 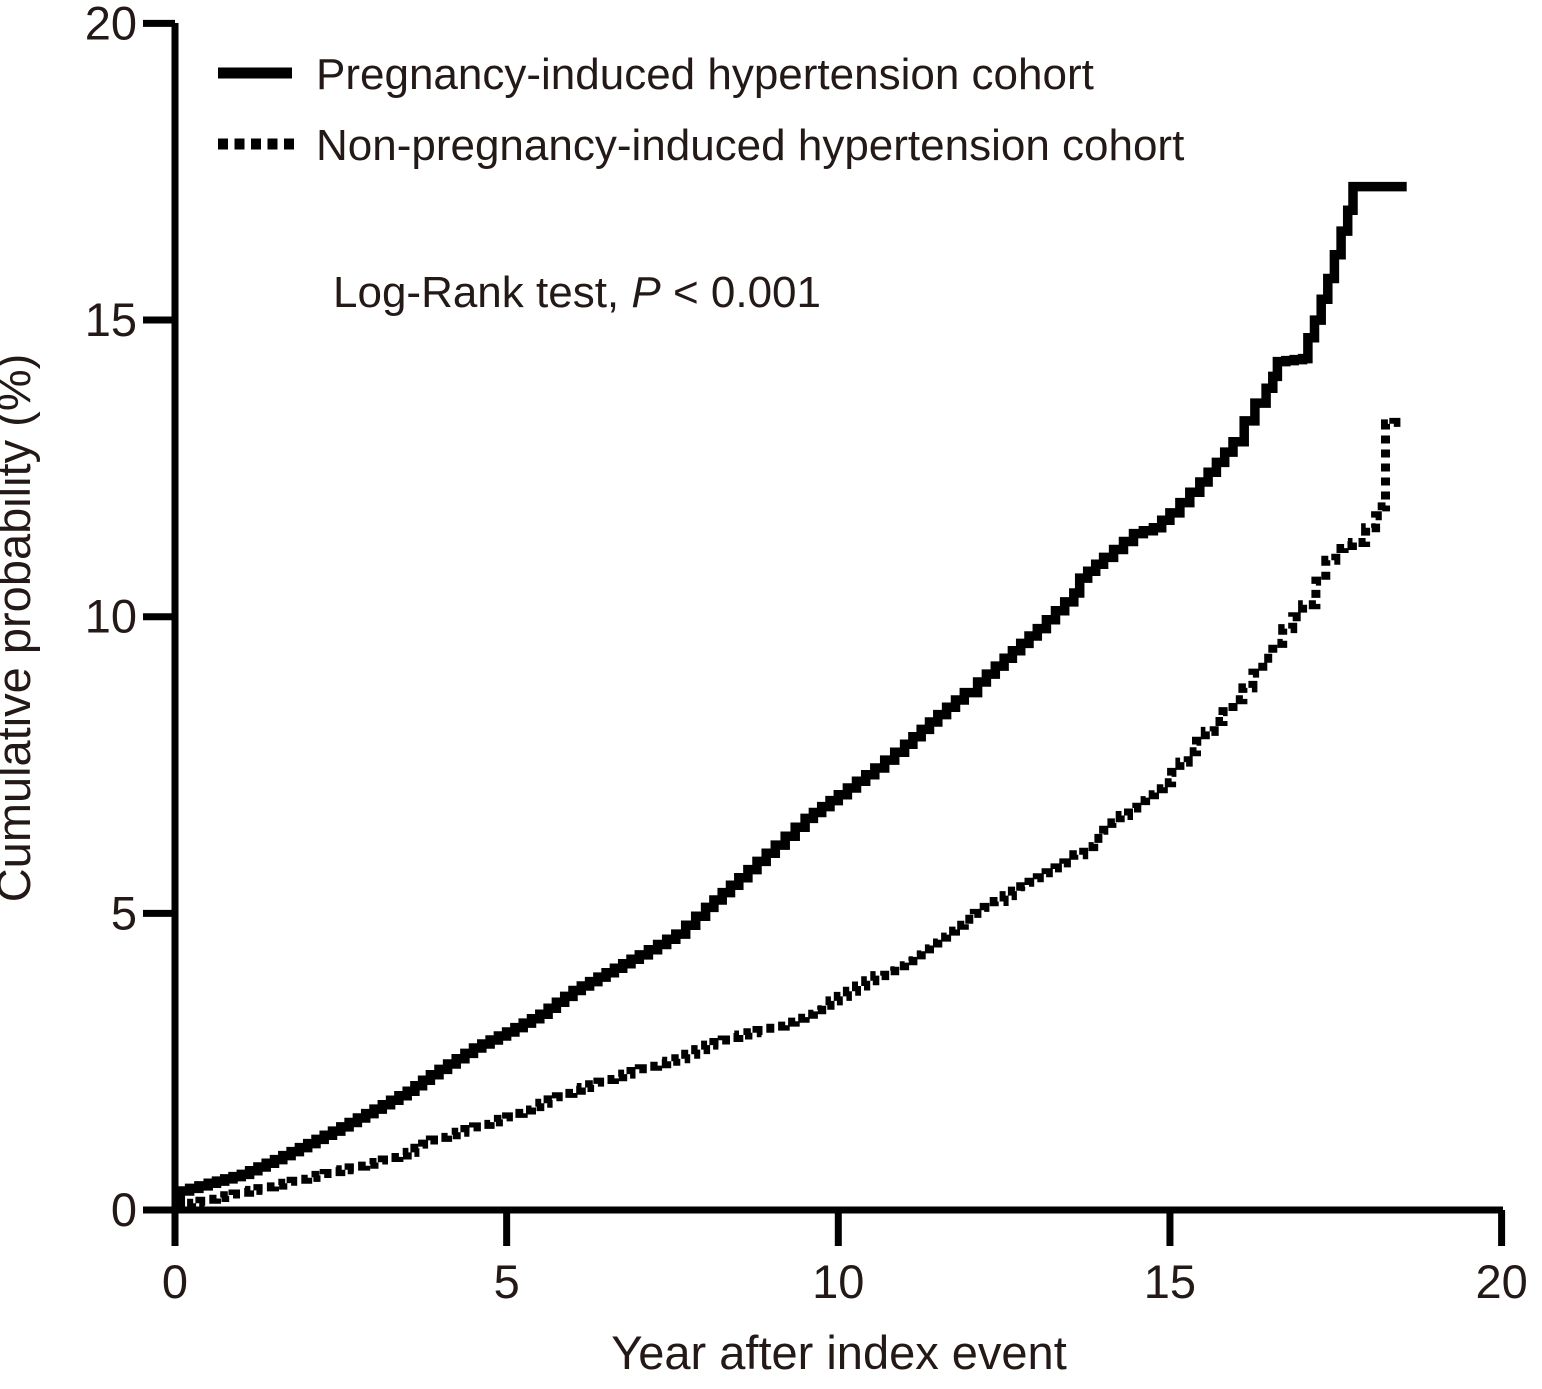 I want to click on x-axis-ticks: 0 5 10 15 20, so click(x=845, y=1259).